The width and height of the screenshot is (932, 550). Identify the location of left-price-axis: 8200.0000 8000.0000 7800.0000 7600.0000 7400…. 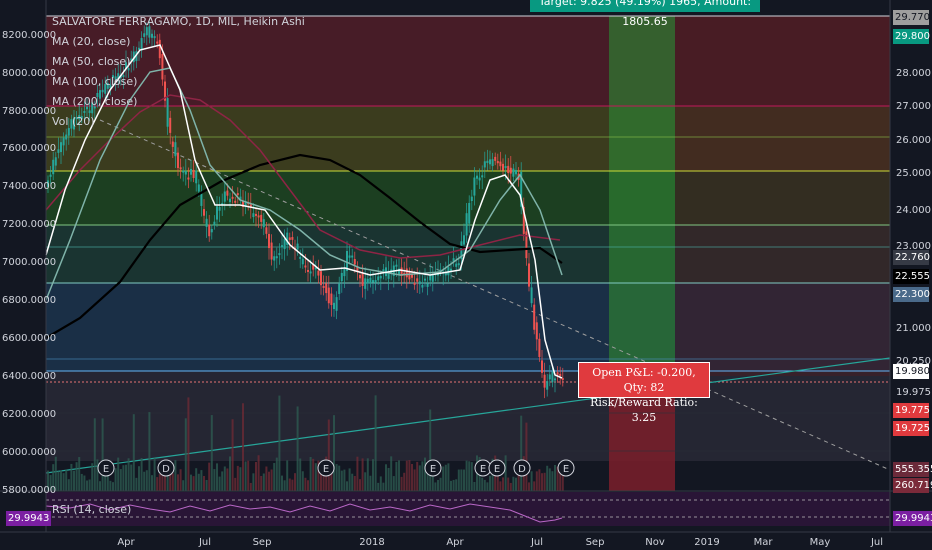
(29, 263).